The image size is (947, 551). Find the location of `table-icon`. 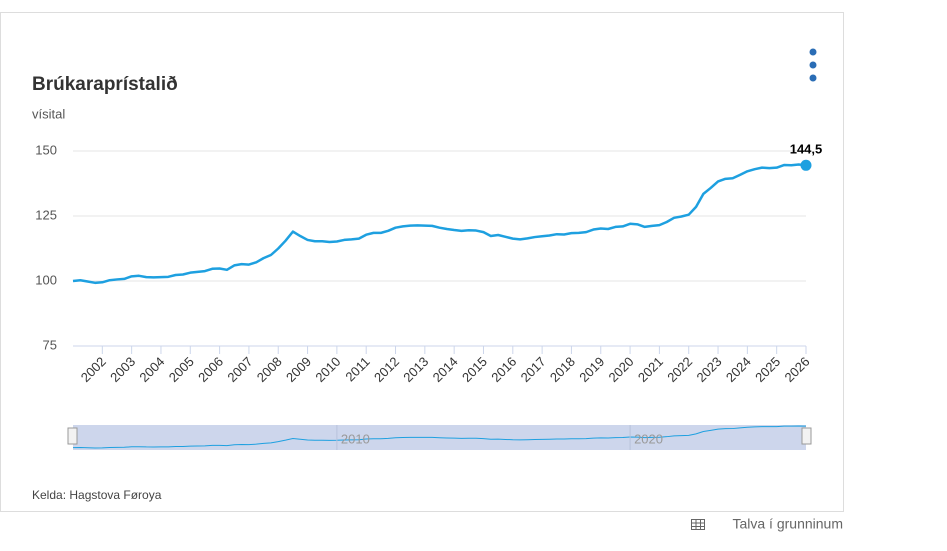

table-icon is located at coordinates (698, 524).